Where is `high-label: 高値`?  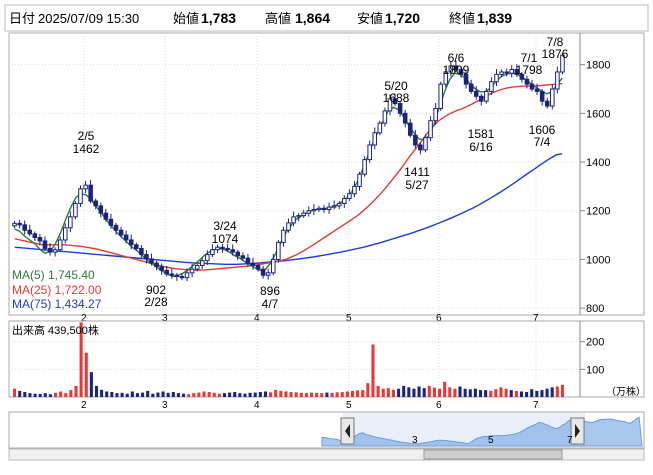
high-label: 高値 is located at coordinates (278, 18).